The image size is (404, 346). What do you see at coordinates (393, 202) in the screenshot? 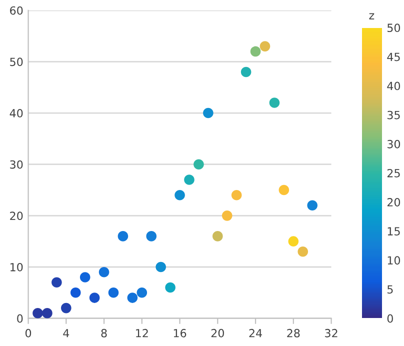
I see `color-bar-label: 20` at bounding box center [393, 202].